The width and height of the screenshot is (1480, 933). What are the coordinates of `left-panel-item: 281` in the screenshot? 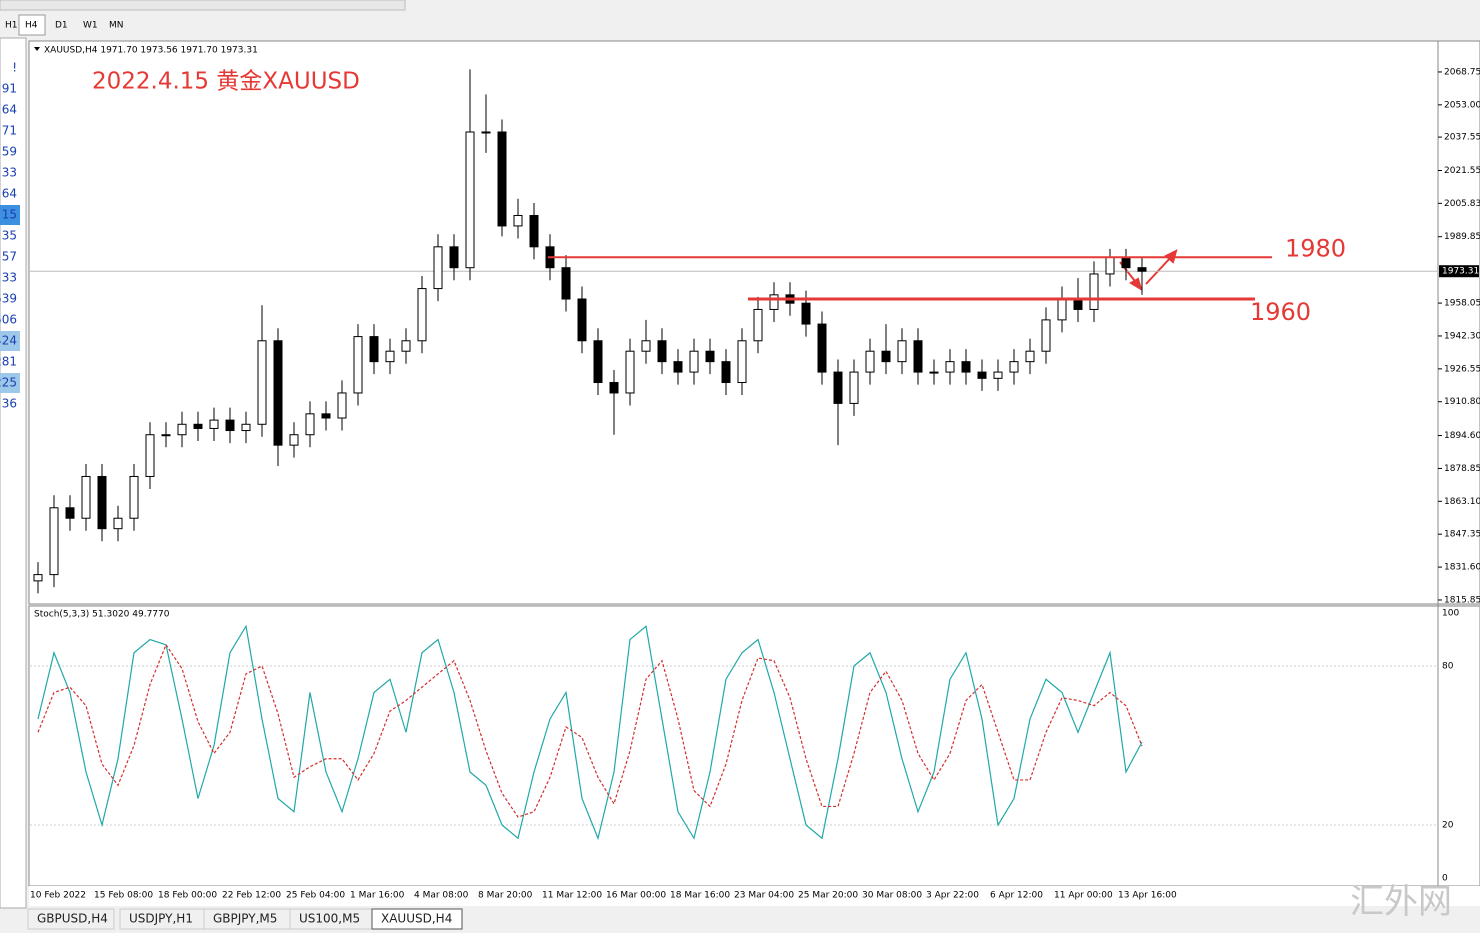 It's located at (8, 362).